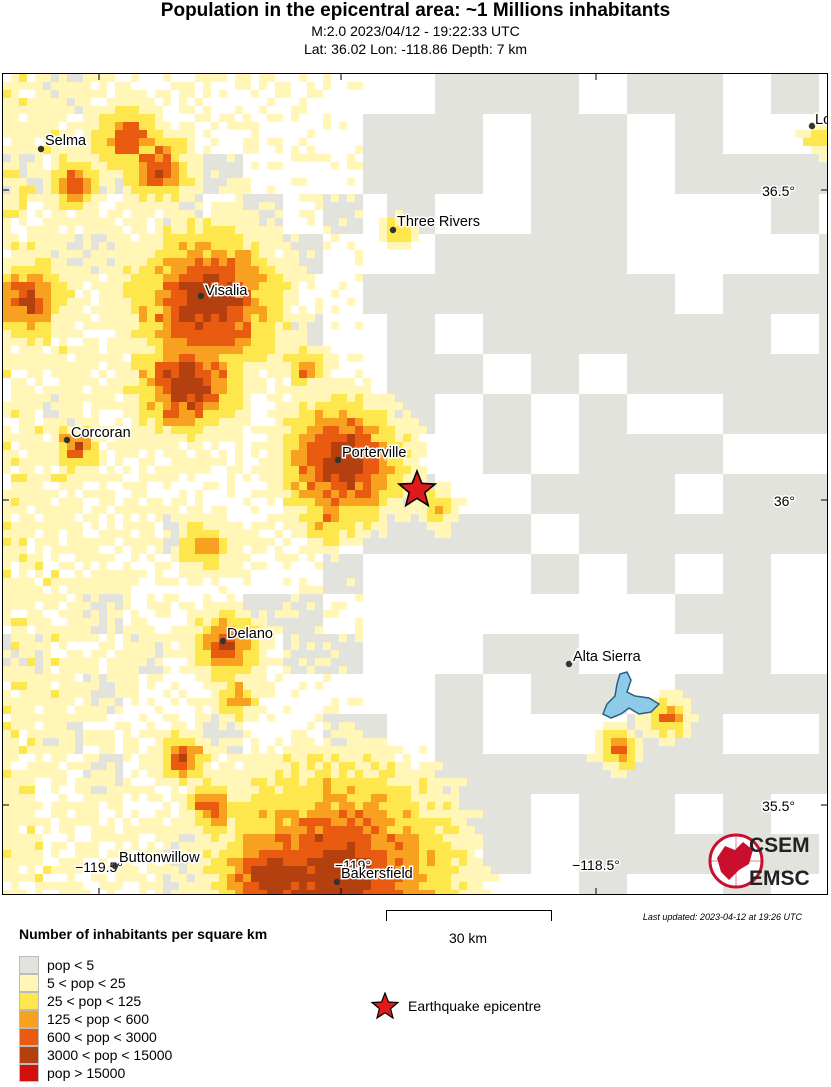 This screenshot has height=1087, width=831. What do you see at coordinates (415, 31) in the screenshot?
I see `event-info: M:2.0 2023/04/12 - 19:22:33 UTC` at bounding box center [415, 31].